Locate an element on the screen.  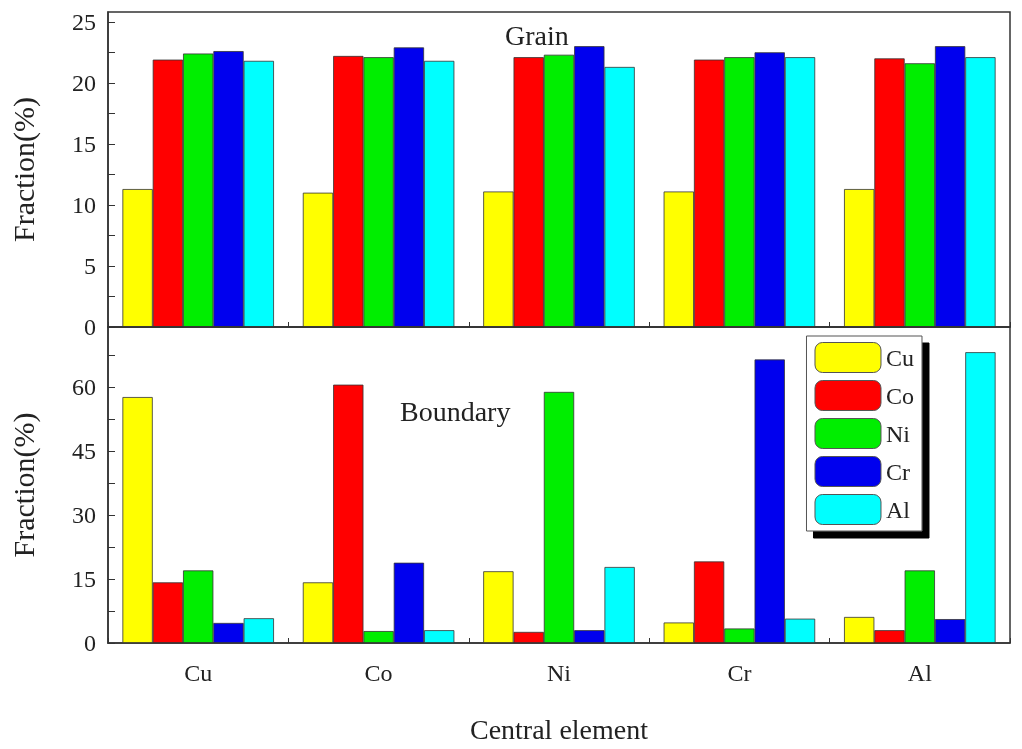
legend-label: Cu is located at coordinates (900, 357).